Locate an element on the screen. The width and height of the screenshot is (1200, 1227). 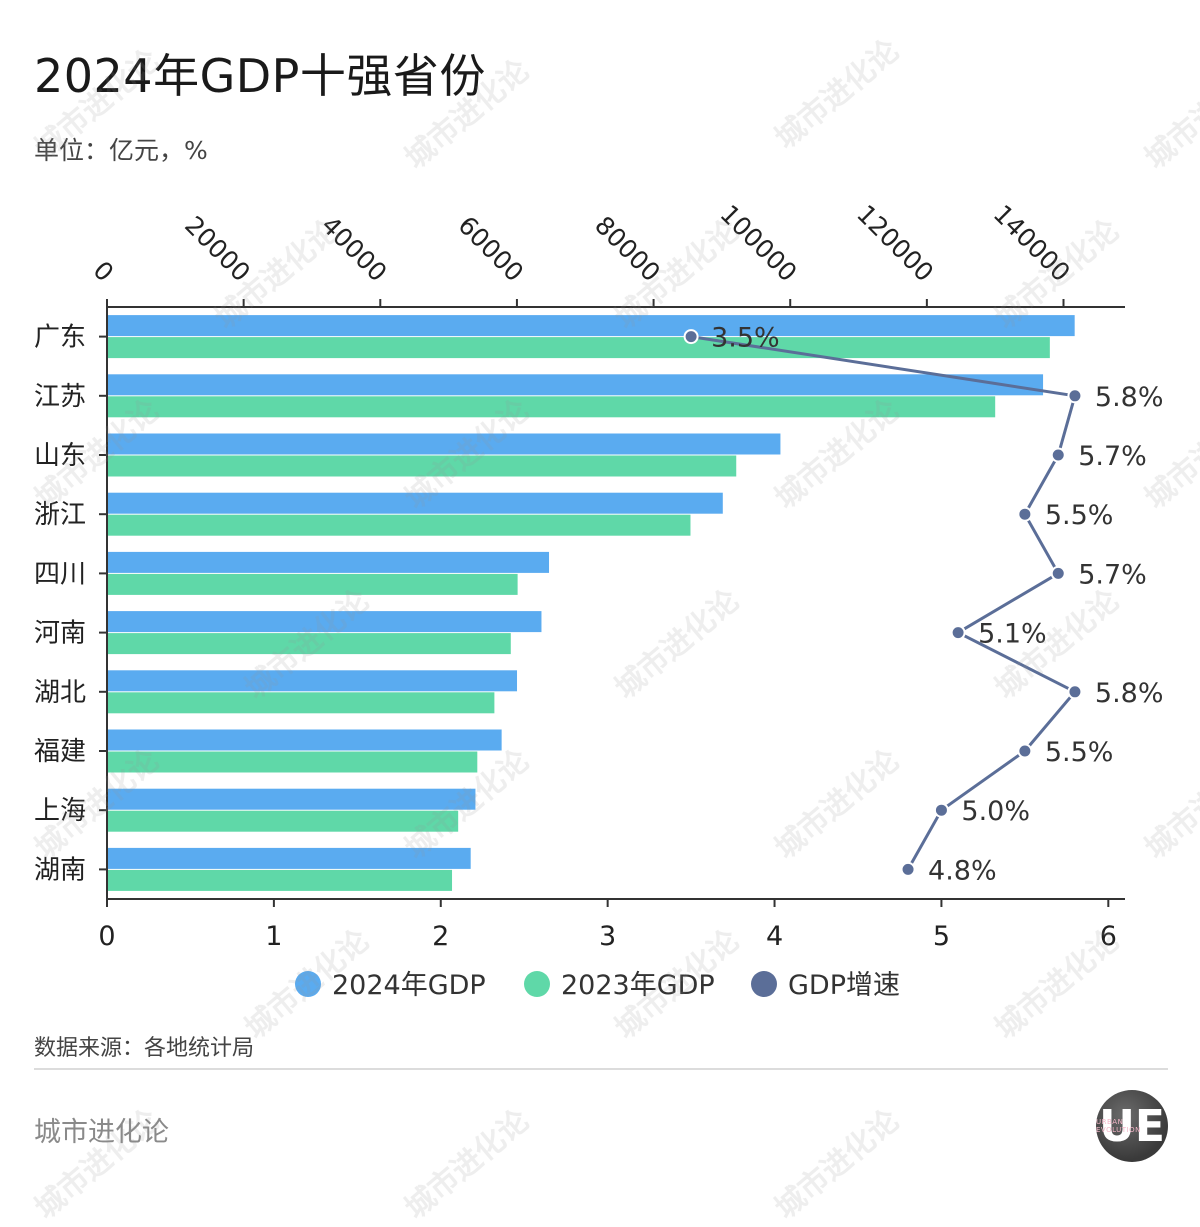
category-label: 湖南 is located at coordinates (60, 870).